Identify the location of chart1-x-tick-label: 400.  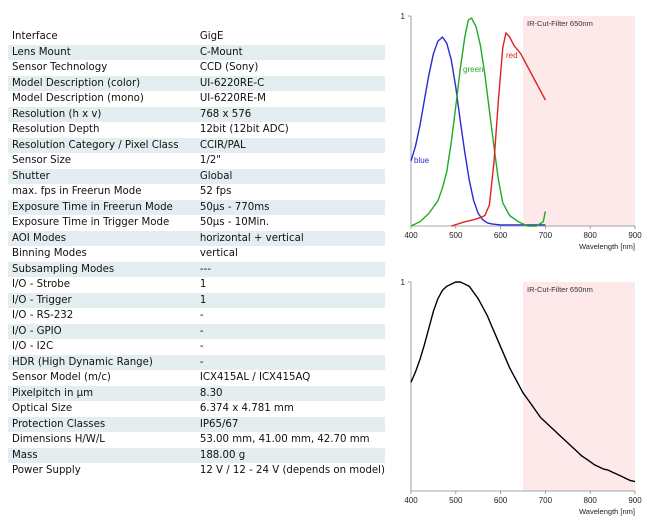
(411, 235).